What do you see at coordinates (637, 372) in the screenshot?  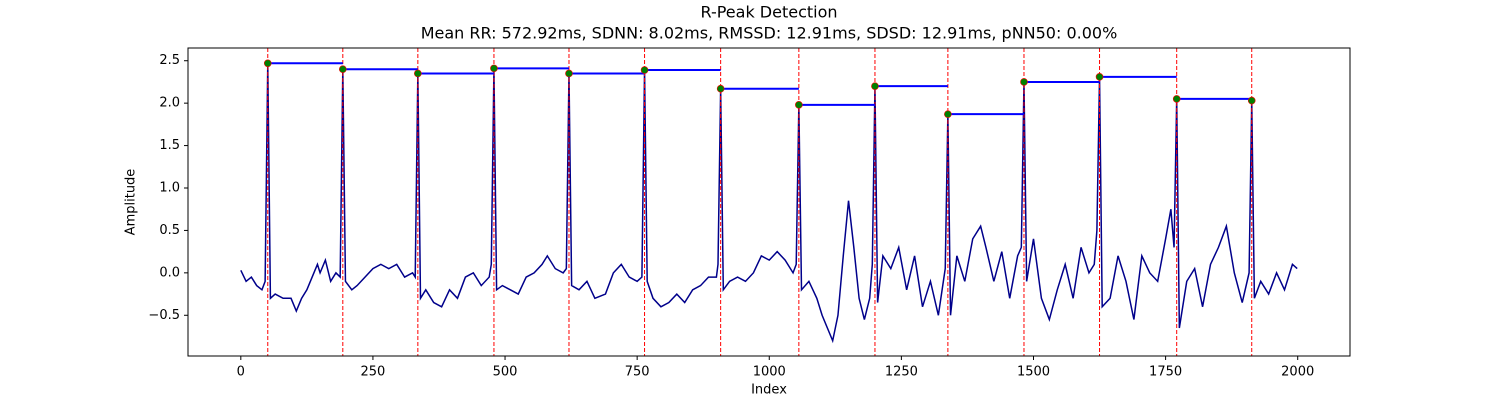 I see `x-tick-label: 750` at bounding box center [637, 372].